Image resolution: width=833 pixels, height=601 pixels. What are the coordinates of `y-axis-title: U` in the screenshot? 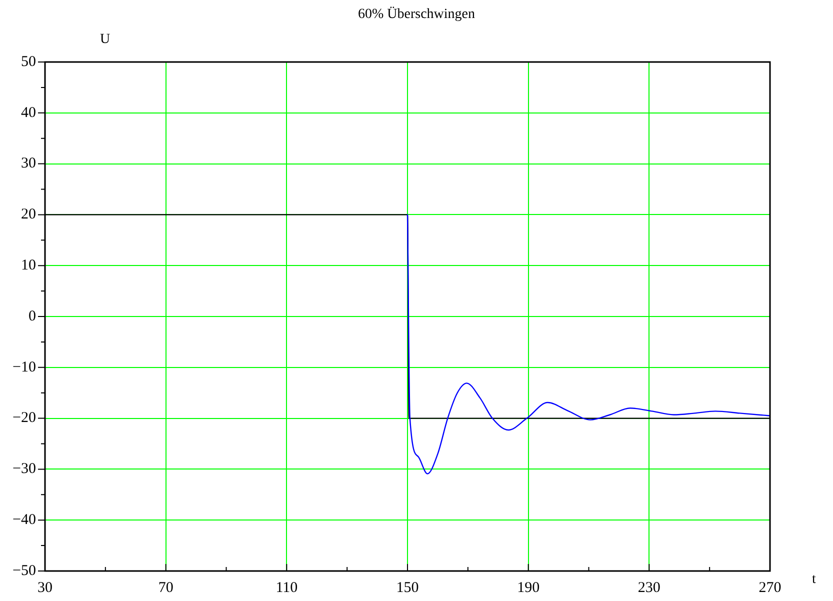 It's located at (105, 40).